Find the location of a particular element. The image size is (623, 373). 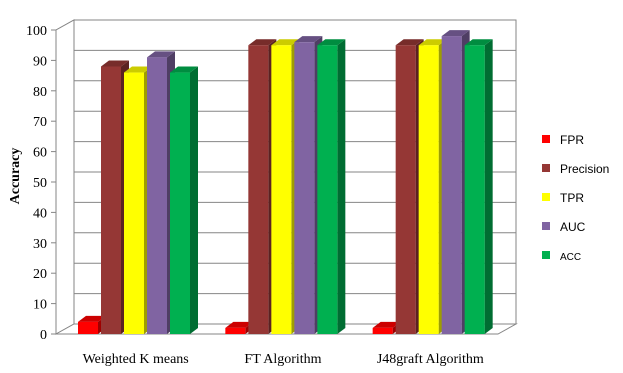

y-tick-label: 100 is located at coordinates (36, 31).